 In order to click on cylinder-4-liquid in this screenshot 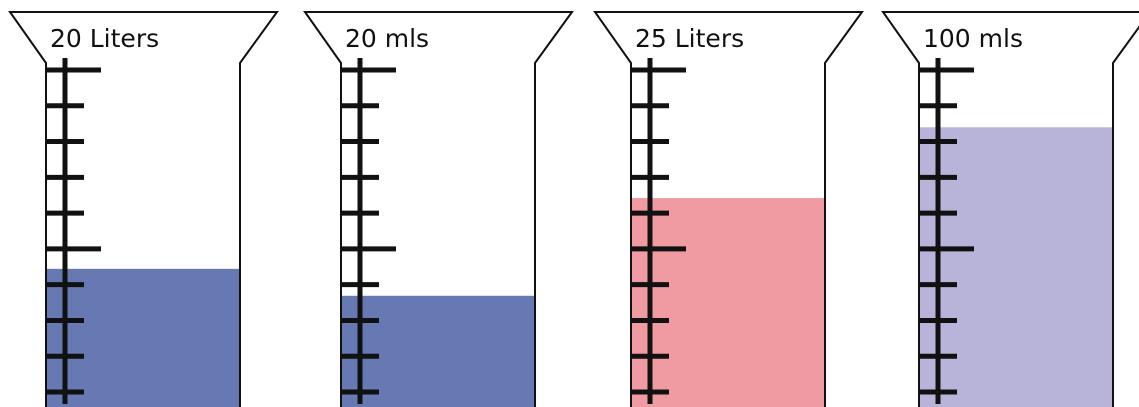, I will do `click(1016, 267)`.